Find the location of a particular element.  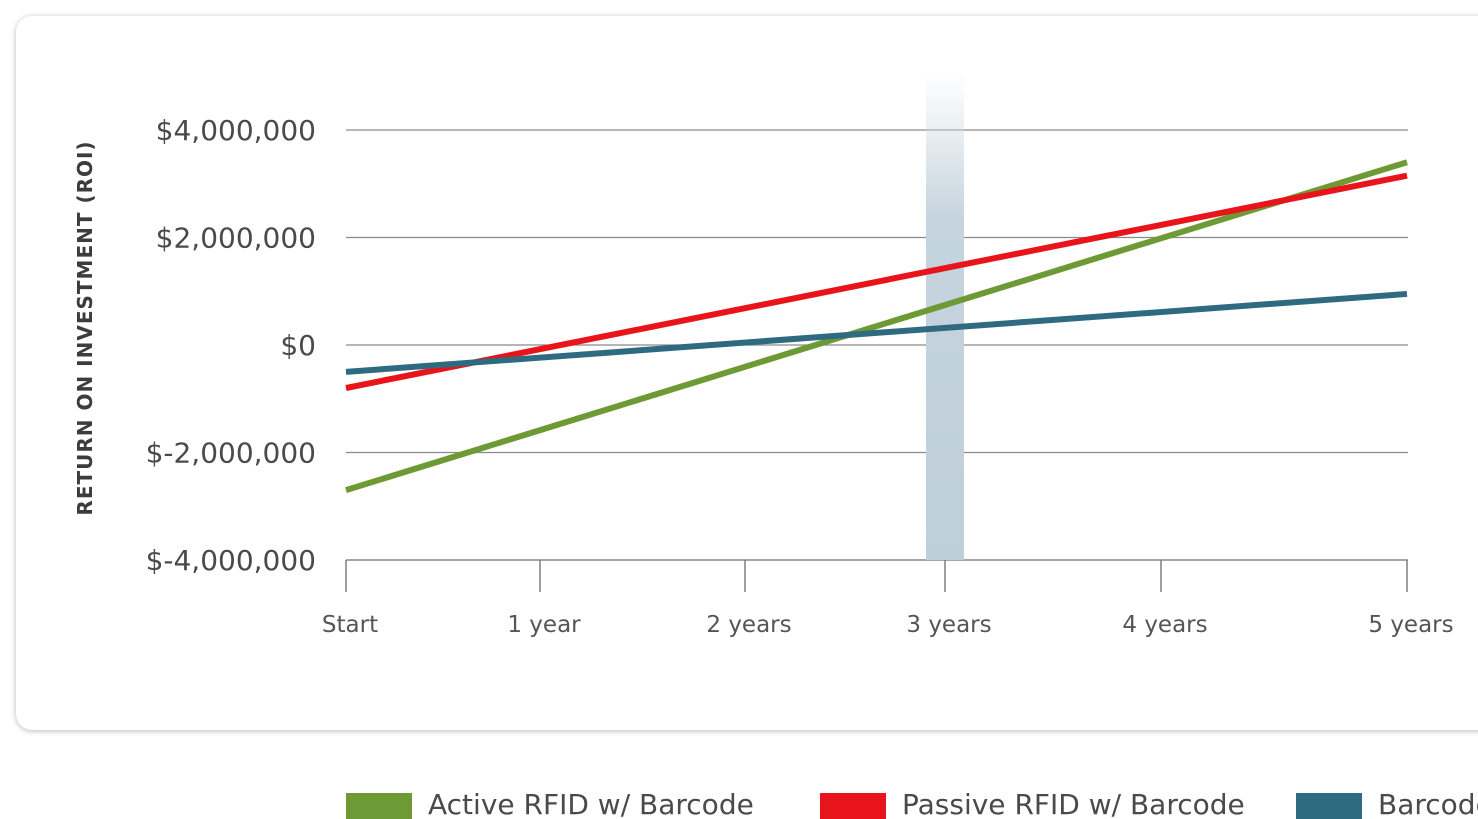

legend-label: Active RFID w/ Barcode is located at coordinates (591, 803).